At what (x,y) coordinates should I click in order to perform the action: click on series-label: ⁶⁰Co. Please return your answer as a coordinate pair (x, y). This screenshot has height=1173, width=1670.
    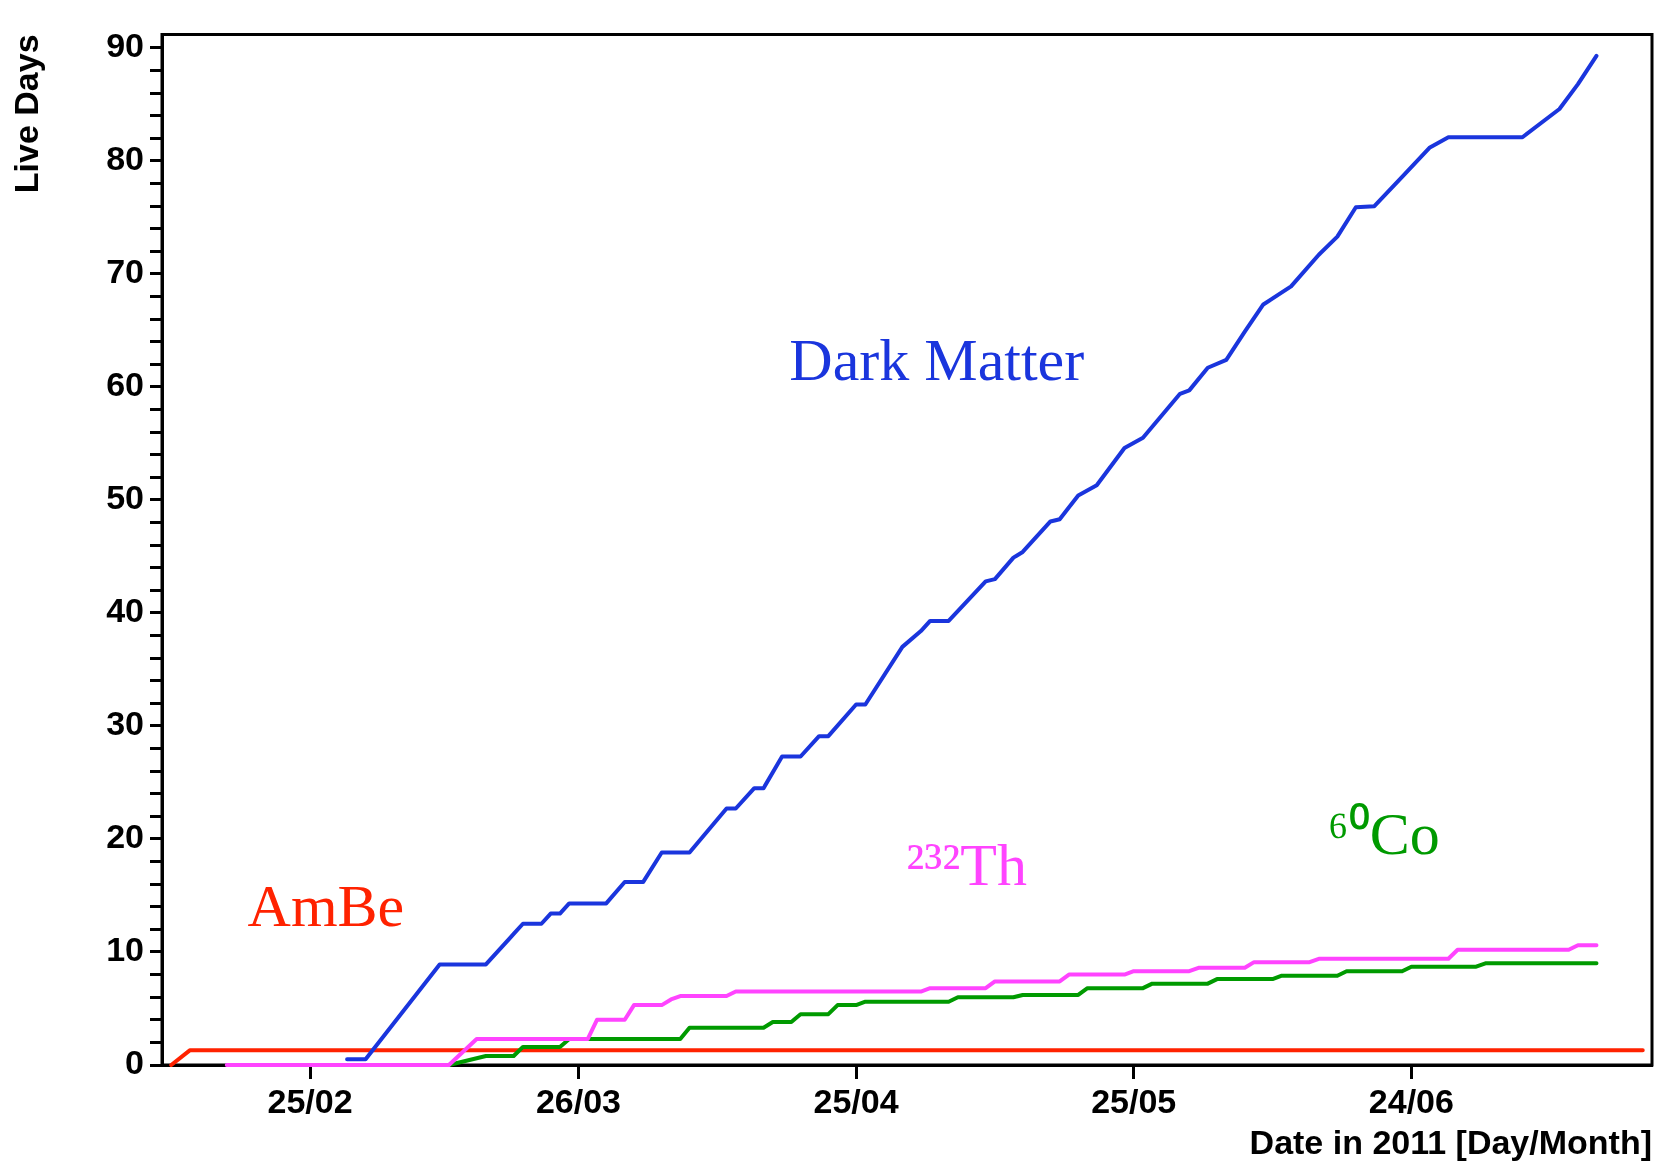
    Looking at the image, I should click on (1383, 834).